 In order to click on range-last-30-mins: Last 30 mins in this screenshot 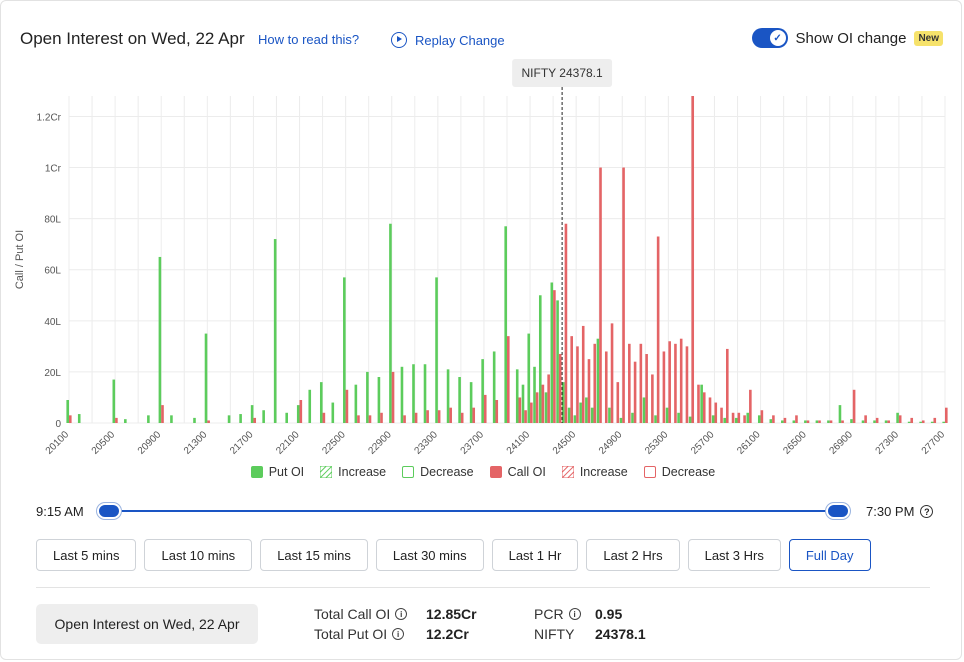, I will do `click(429, 555)`.